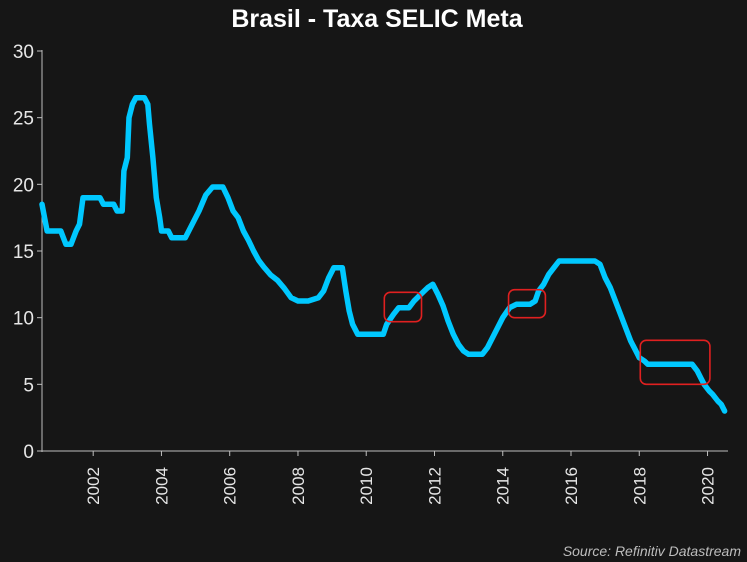 The image size is (747, 562). What do you see at coordinates (93, 486) in the screenshot?
I see `x-tick-label: 2002` at bounding box center [93, 486].